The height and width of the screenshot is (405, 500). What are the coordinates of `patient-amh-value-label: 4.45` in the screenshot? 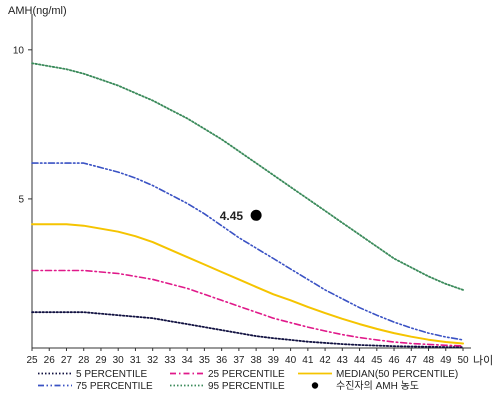 It's located at (232, 216).